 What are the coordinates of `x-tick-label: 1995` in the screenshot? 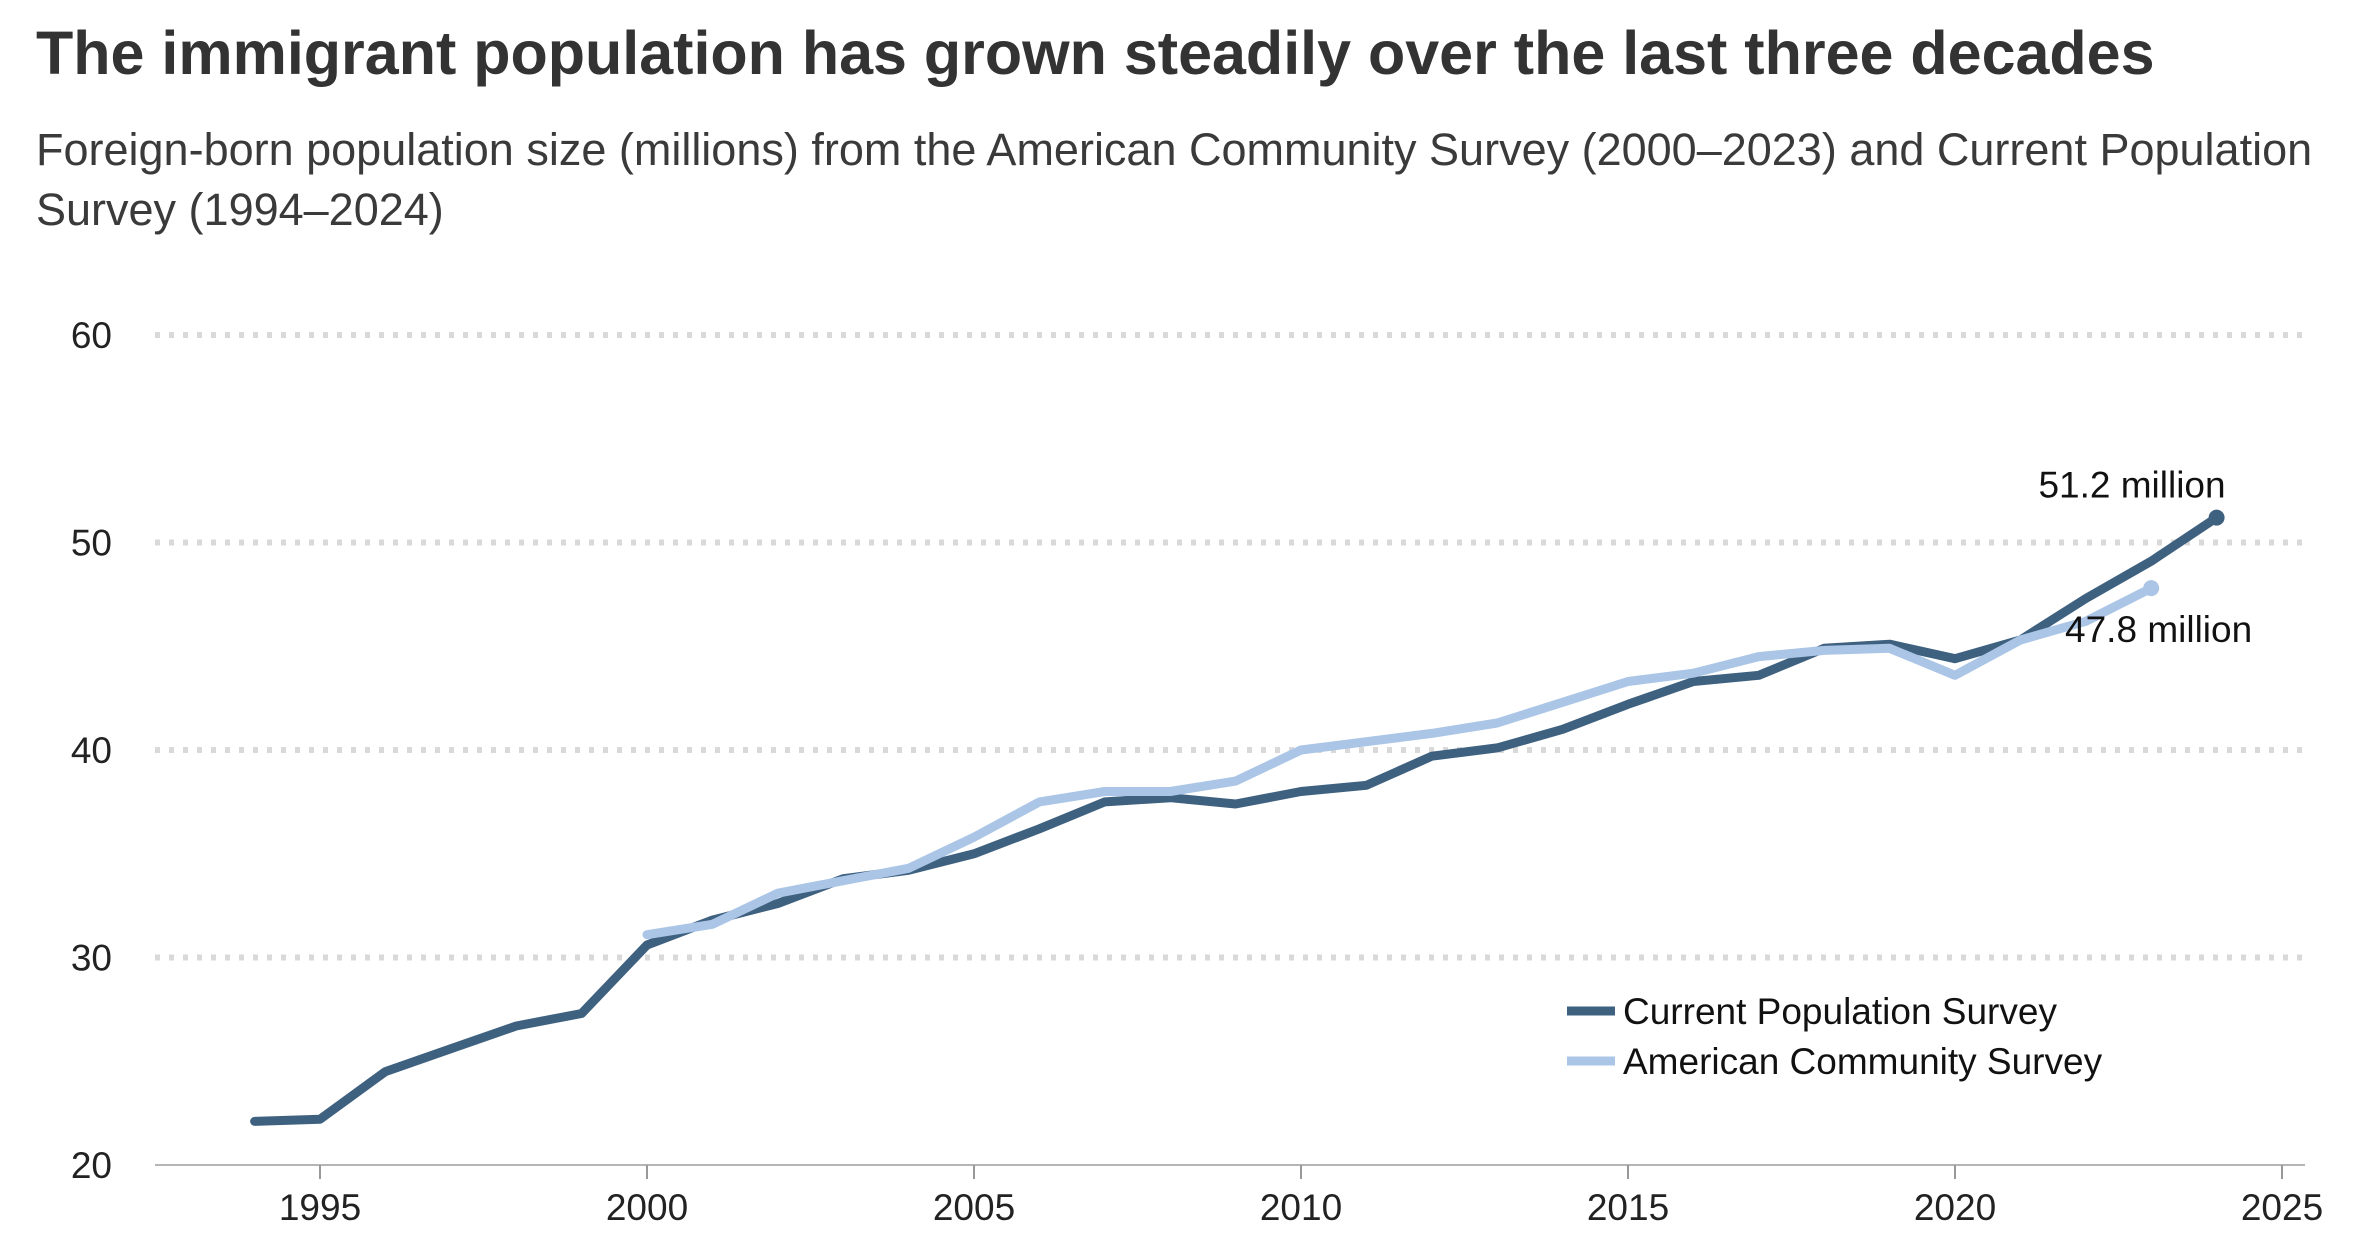 It's located at (320, 1207).